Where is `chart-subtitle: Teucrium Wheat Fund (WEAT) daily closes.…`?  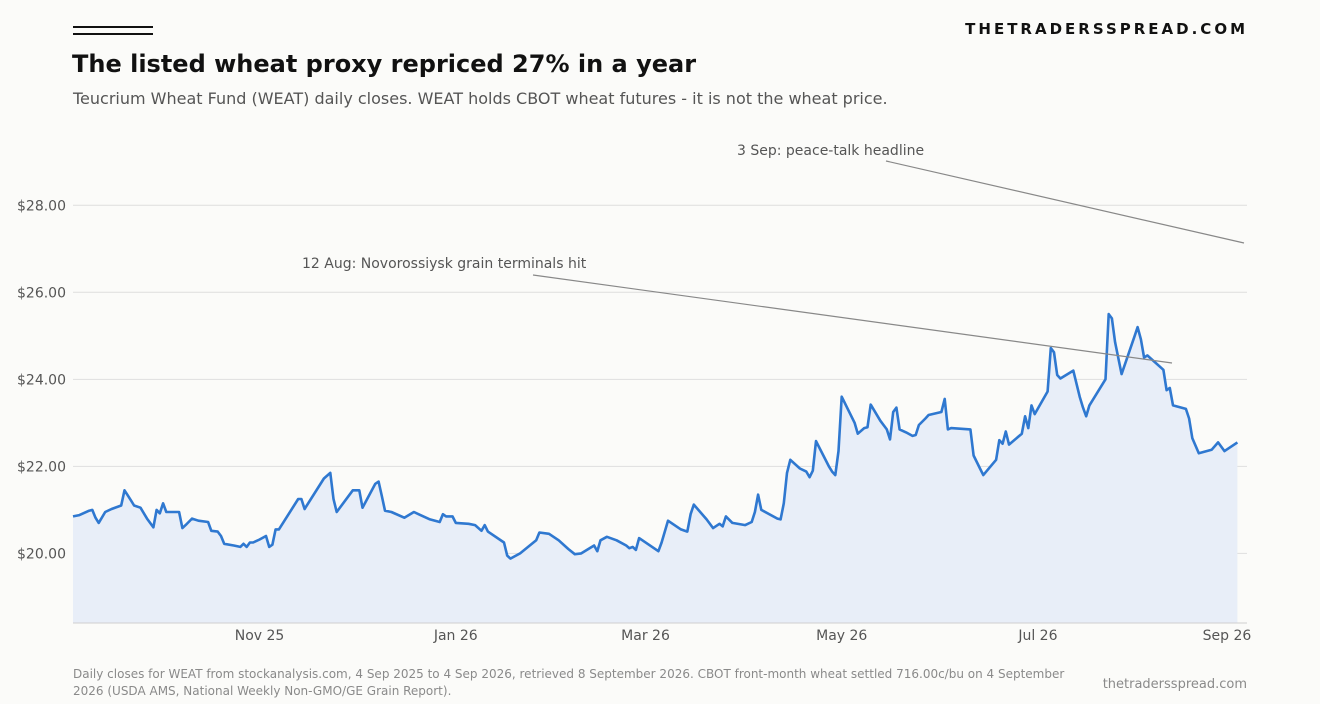 chart-subtitle: Teucrium Wheat Fund (WEAT) daily closes.… is located at coordinates (480, 98).